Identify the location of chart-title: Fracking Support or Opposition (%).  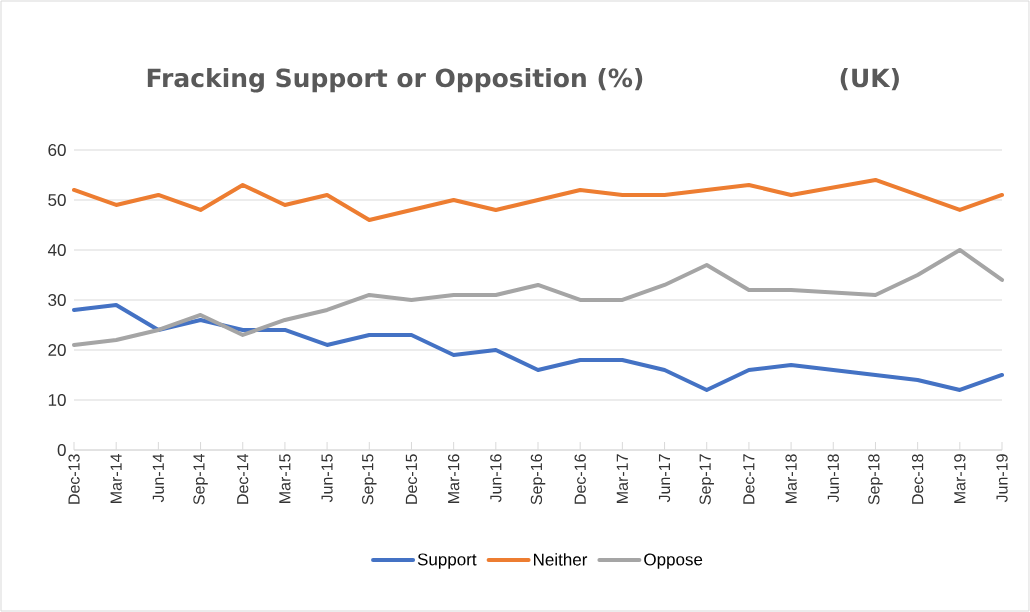
(395, 80).